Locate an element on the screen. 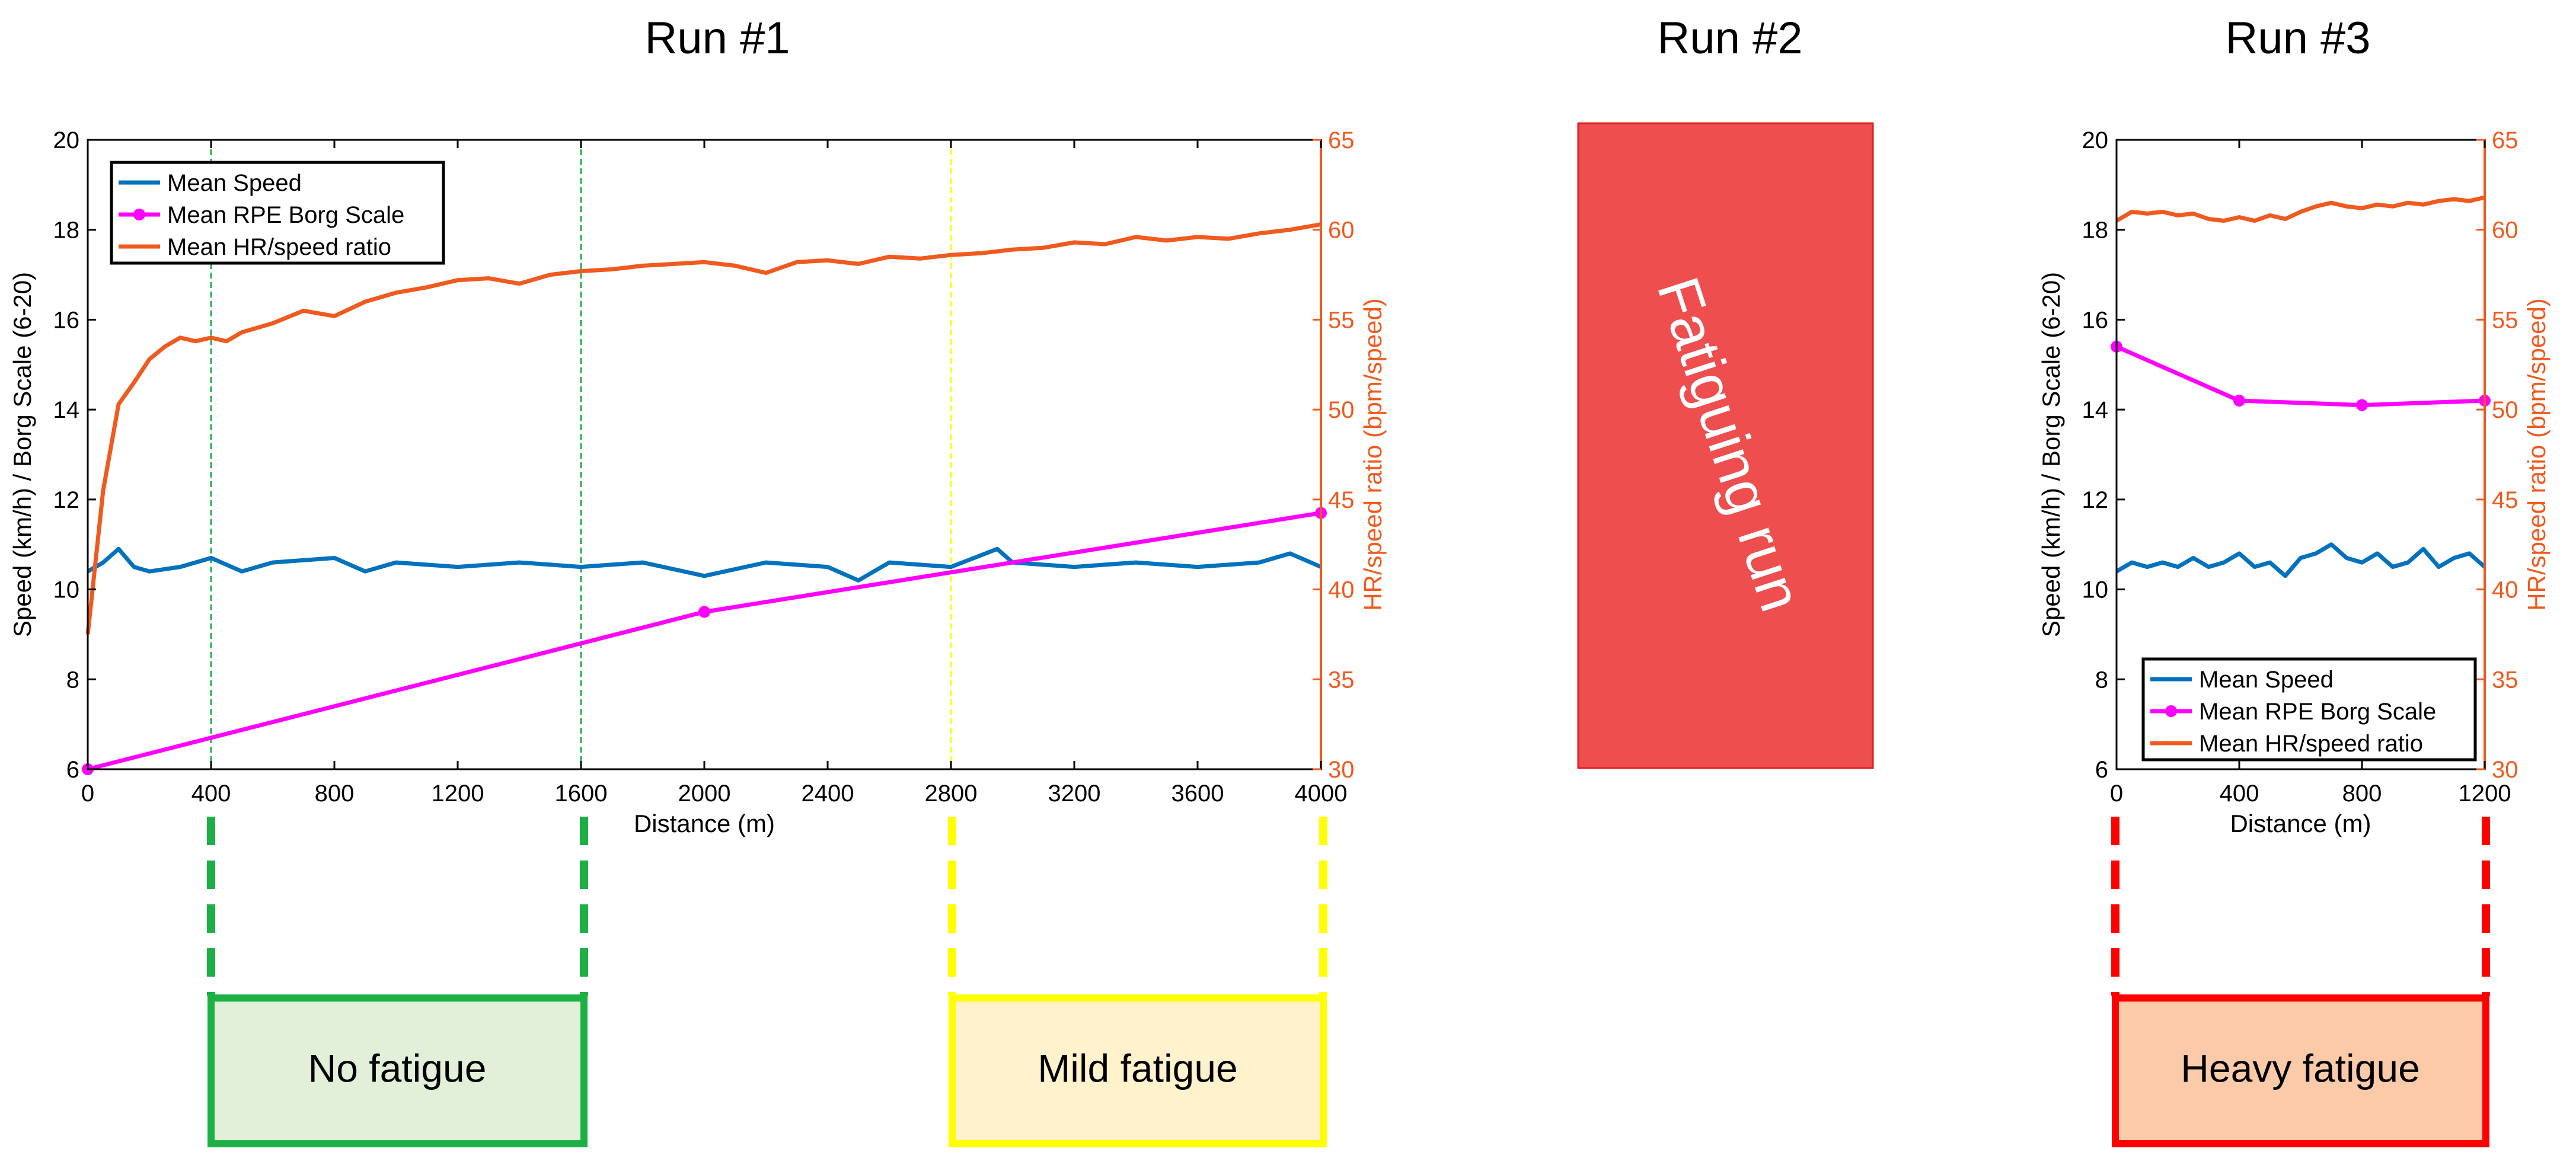 This screenshot has width=2576, height=1158. run3-ytick-label: 10 is located at coordinates (2095, 590).